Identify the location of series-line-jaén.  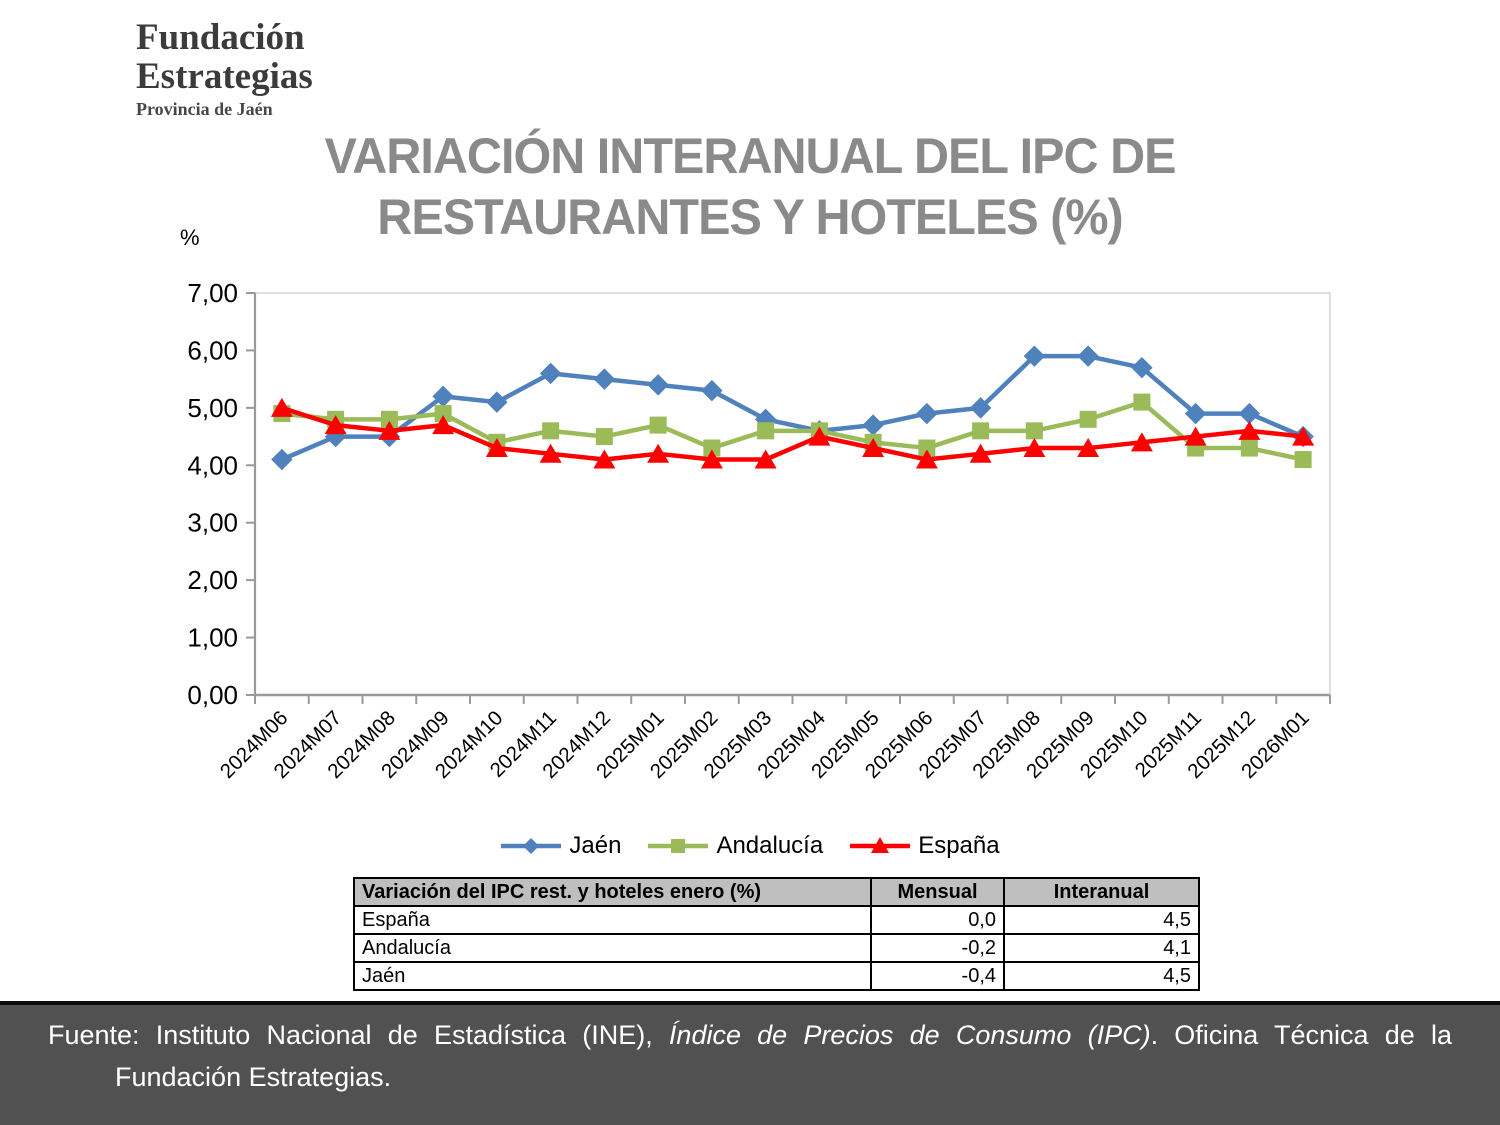
(792, 407).